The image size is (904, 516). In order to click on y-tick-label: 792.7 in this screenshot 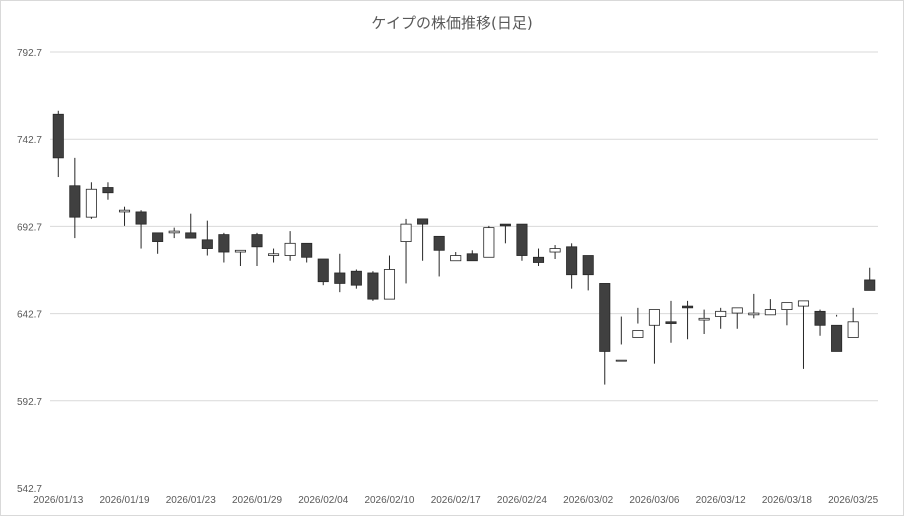, I will do `click(29, 53)`.